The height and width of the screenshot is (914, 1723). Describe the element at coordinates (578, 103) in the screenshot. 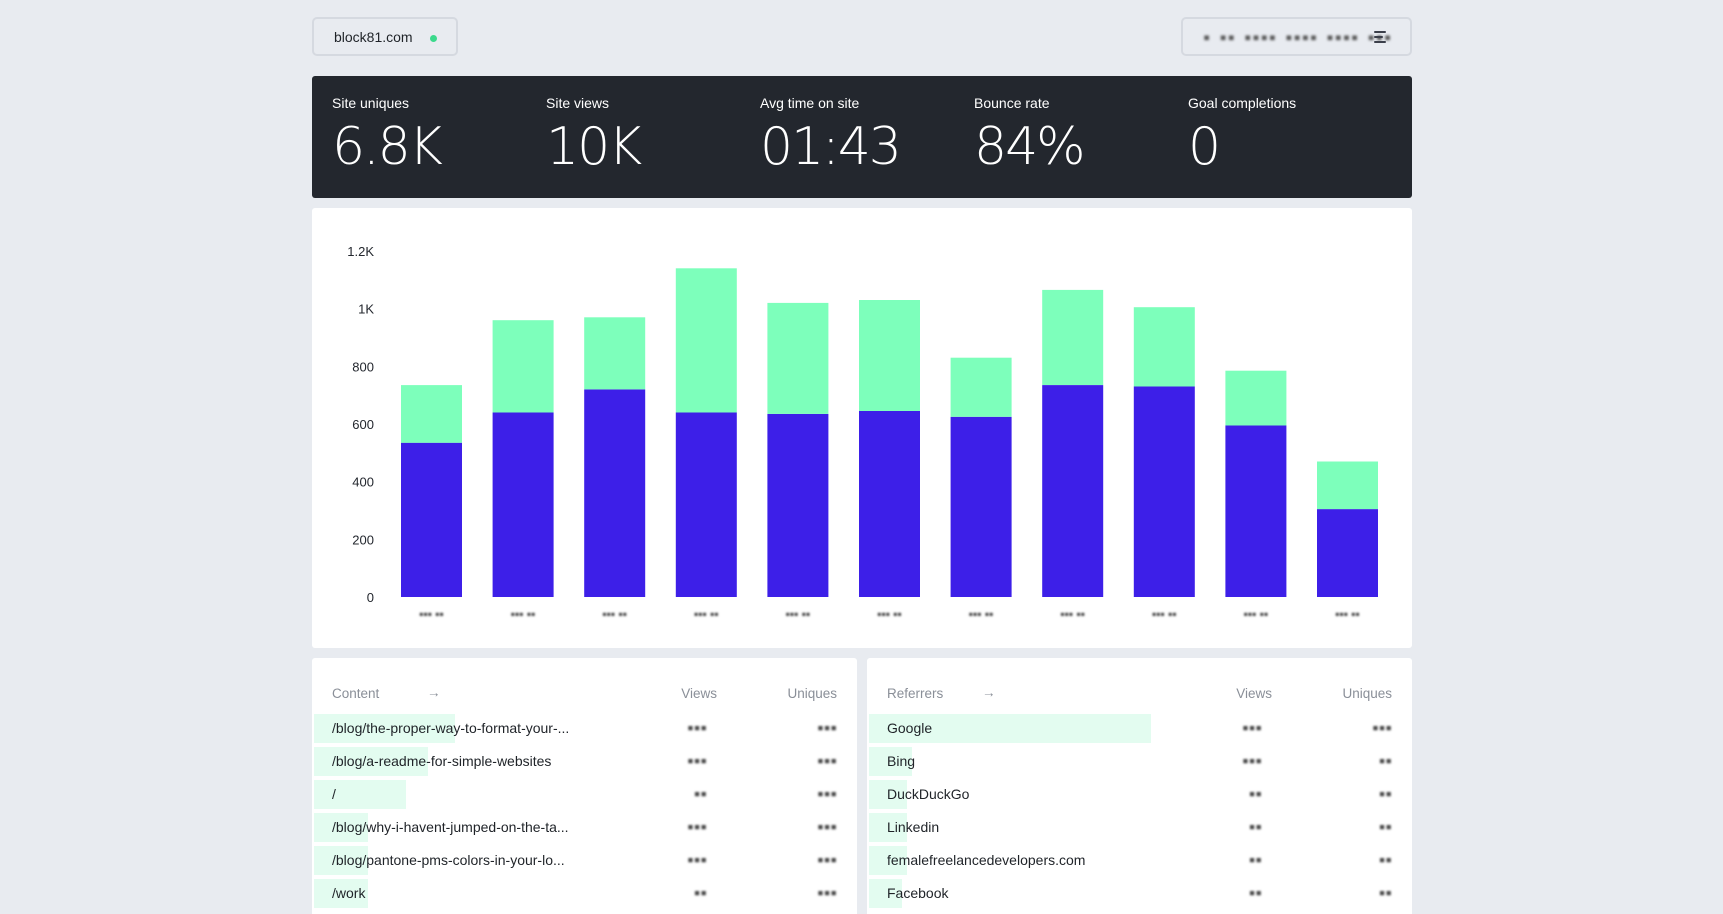

I see `stat-label: Site views` at that location.